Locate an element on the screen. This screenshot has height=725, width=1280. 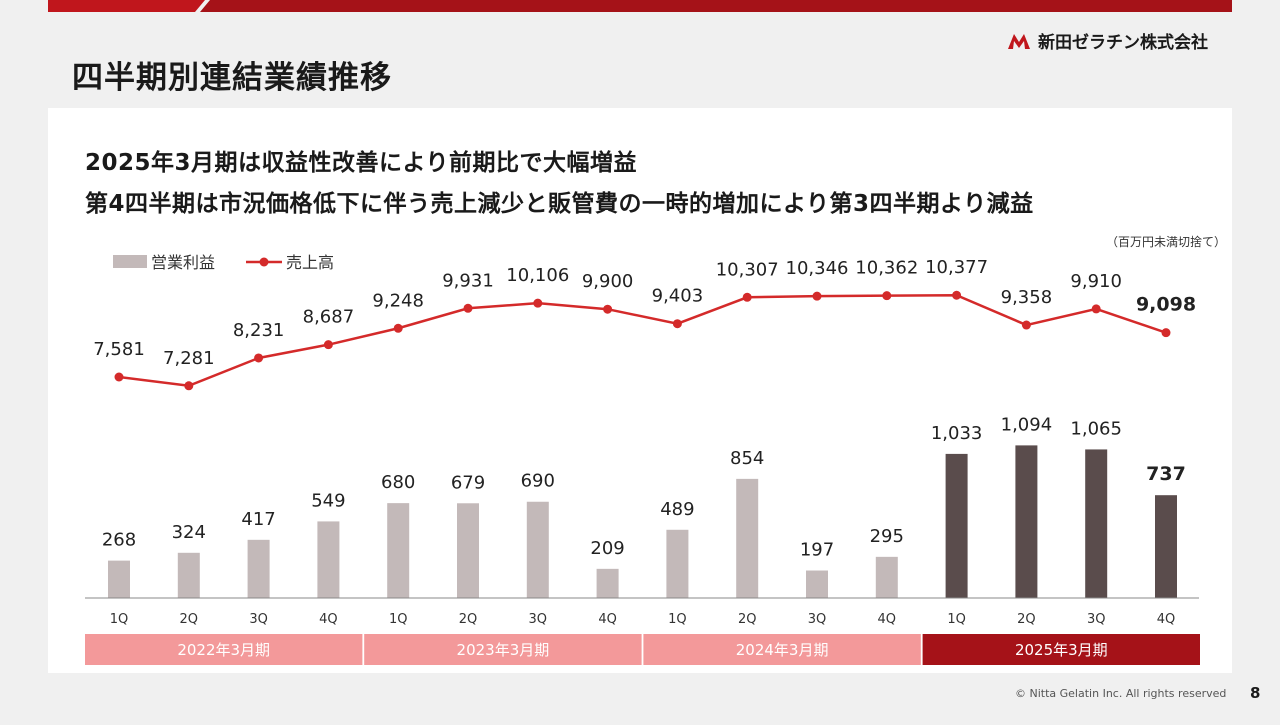
bar-value-label: 680 is located at coordinates (398, 482).